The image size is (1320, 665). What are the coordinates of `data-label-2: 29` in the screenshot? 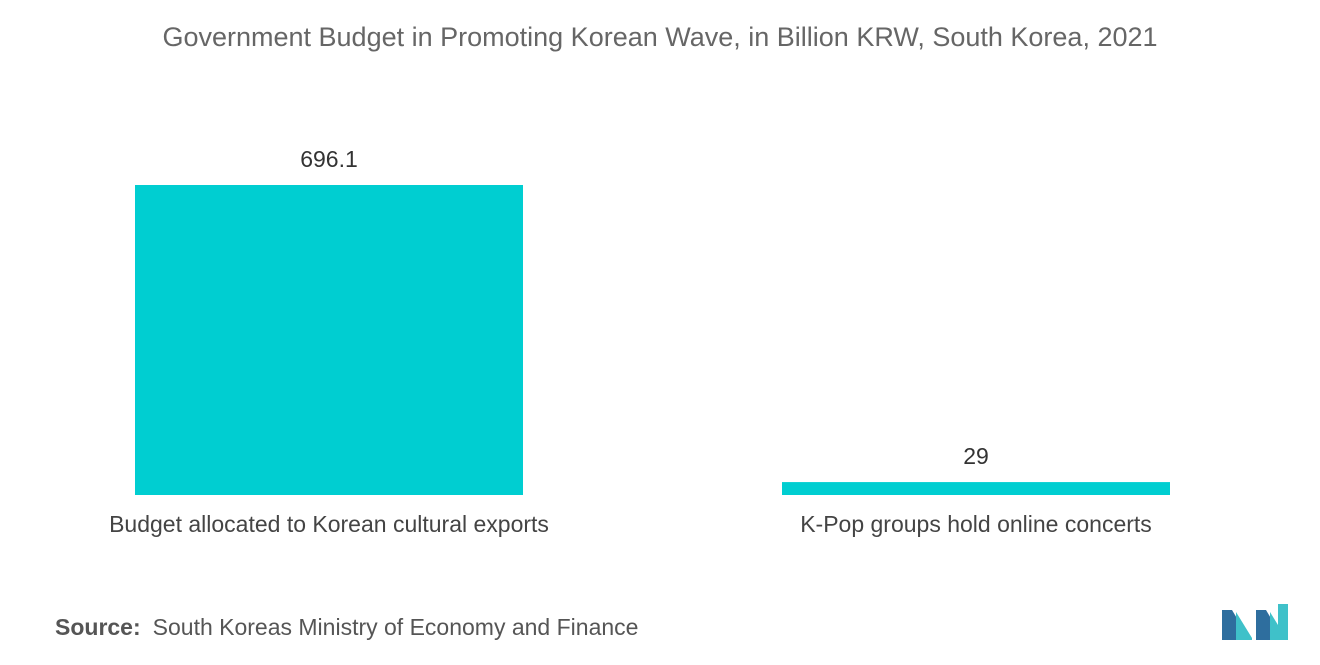 It's located at (976, 456).